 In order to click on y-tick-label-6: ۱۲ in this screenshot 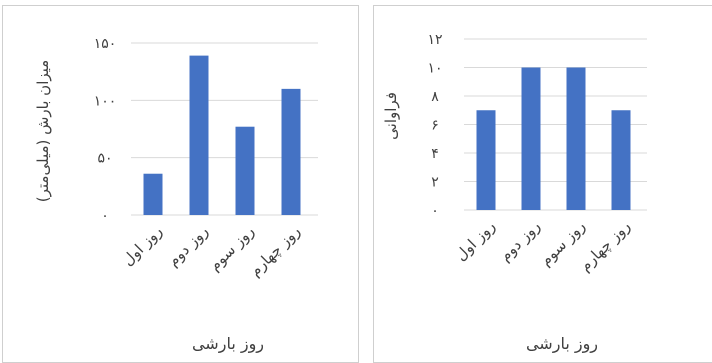, I will do `click(434, 40)`.